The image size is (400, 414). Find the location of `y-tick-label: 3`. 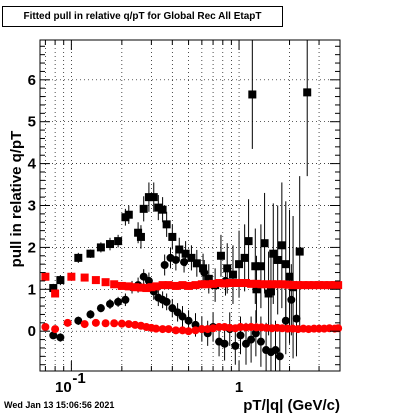

y-tick-label: 3 is located at coordinates (32, 206).